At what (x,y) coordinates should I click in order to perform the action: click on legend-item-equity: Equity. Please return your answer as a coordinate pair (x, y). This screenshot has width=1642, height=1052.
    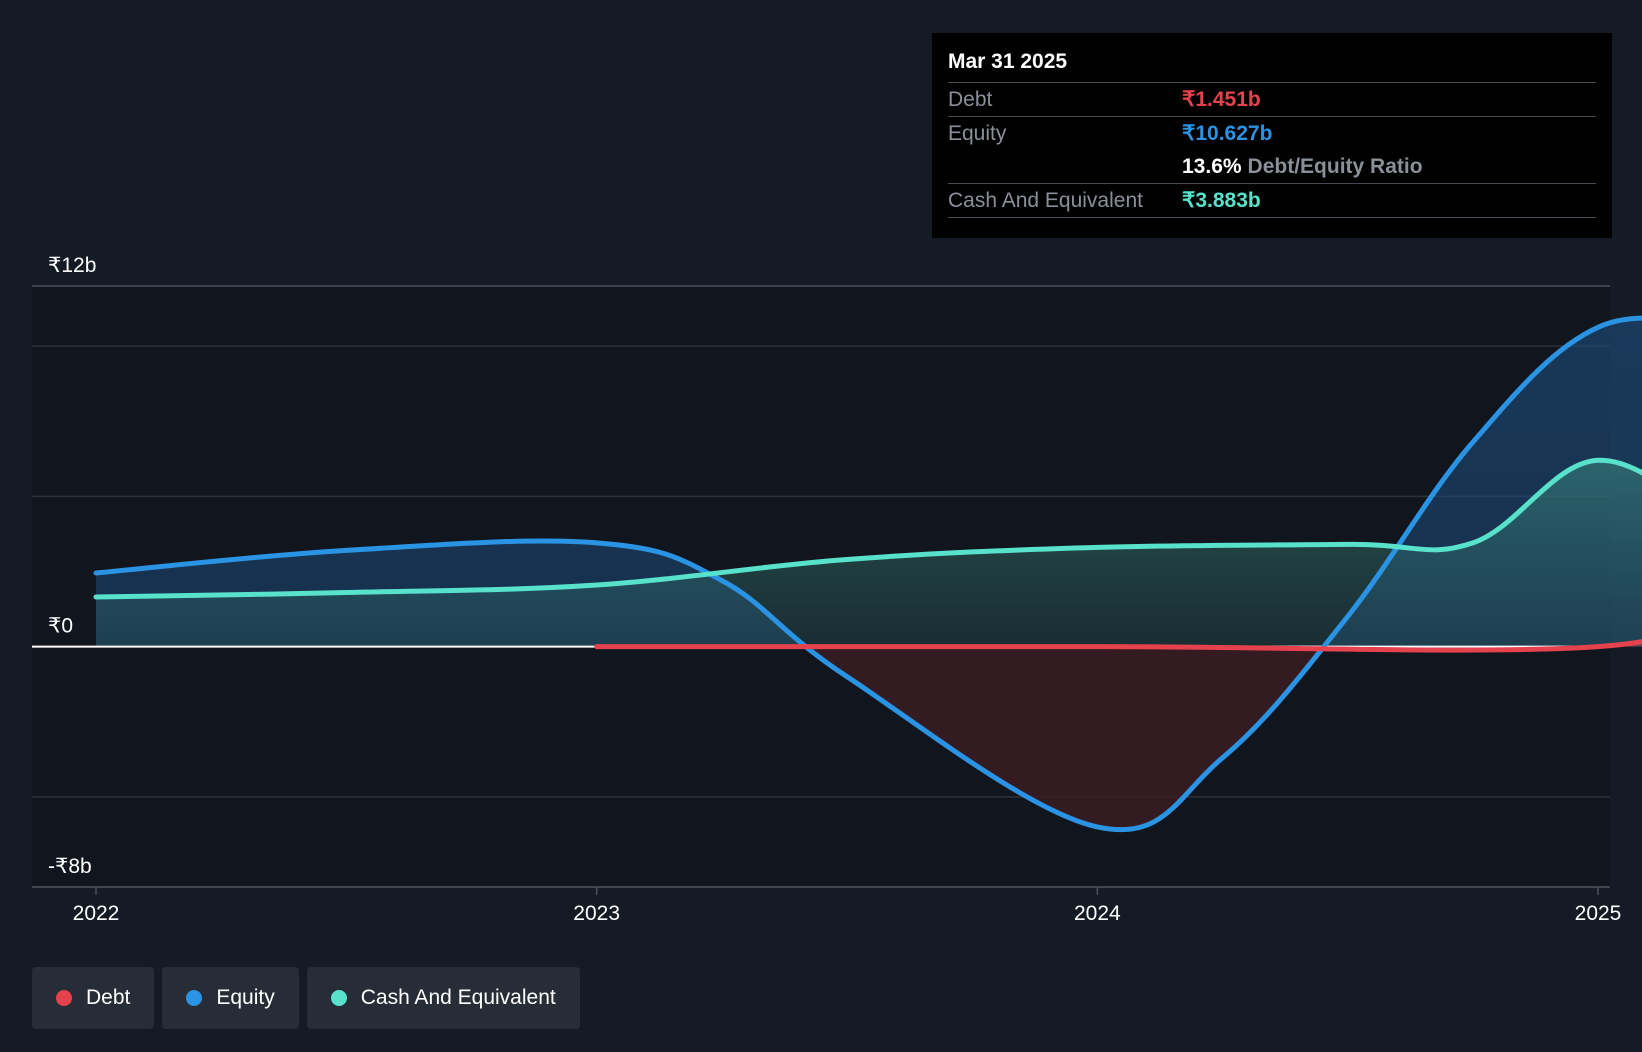
    Looking at the image, I should click on (230, 998).